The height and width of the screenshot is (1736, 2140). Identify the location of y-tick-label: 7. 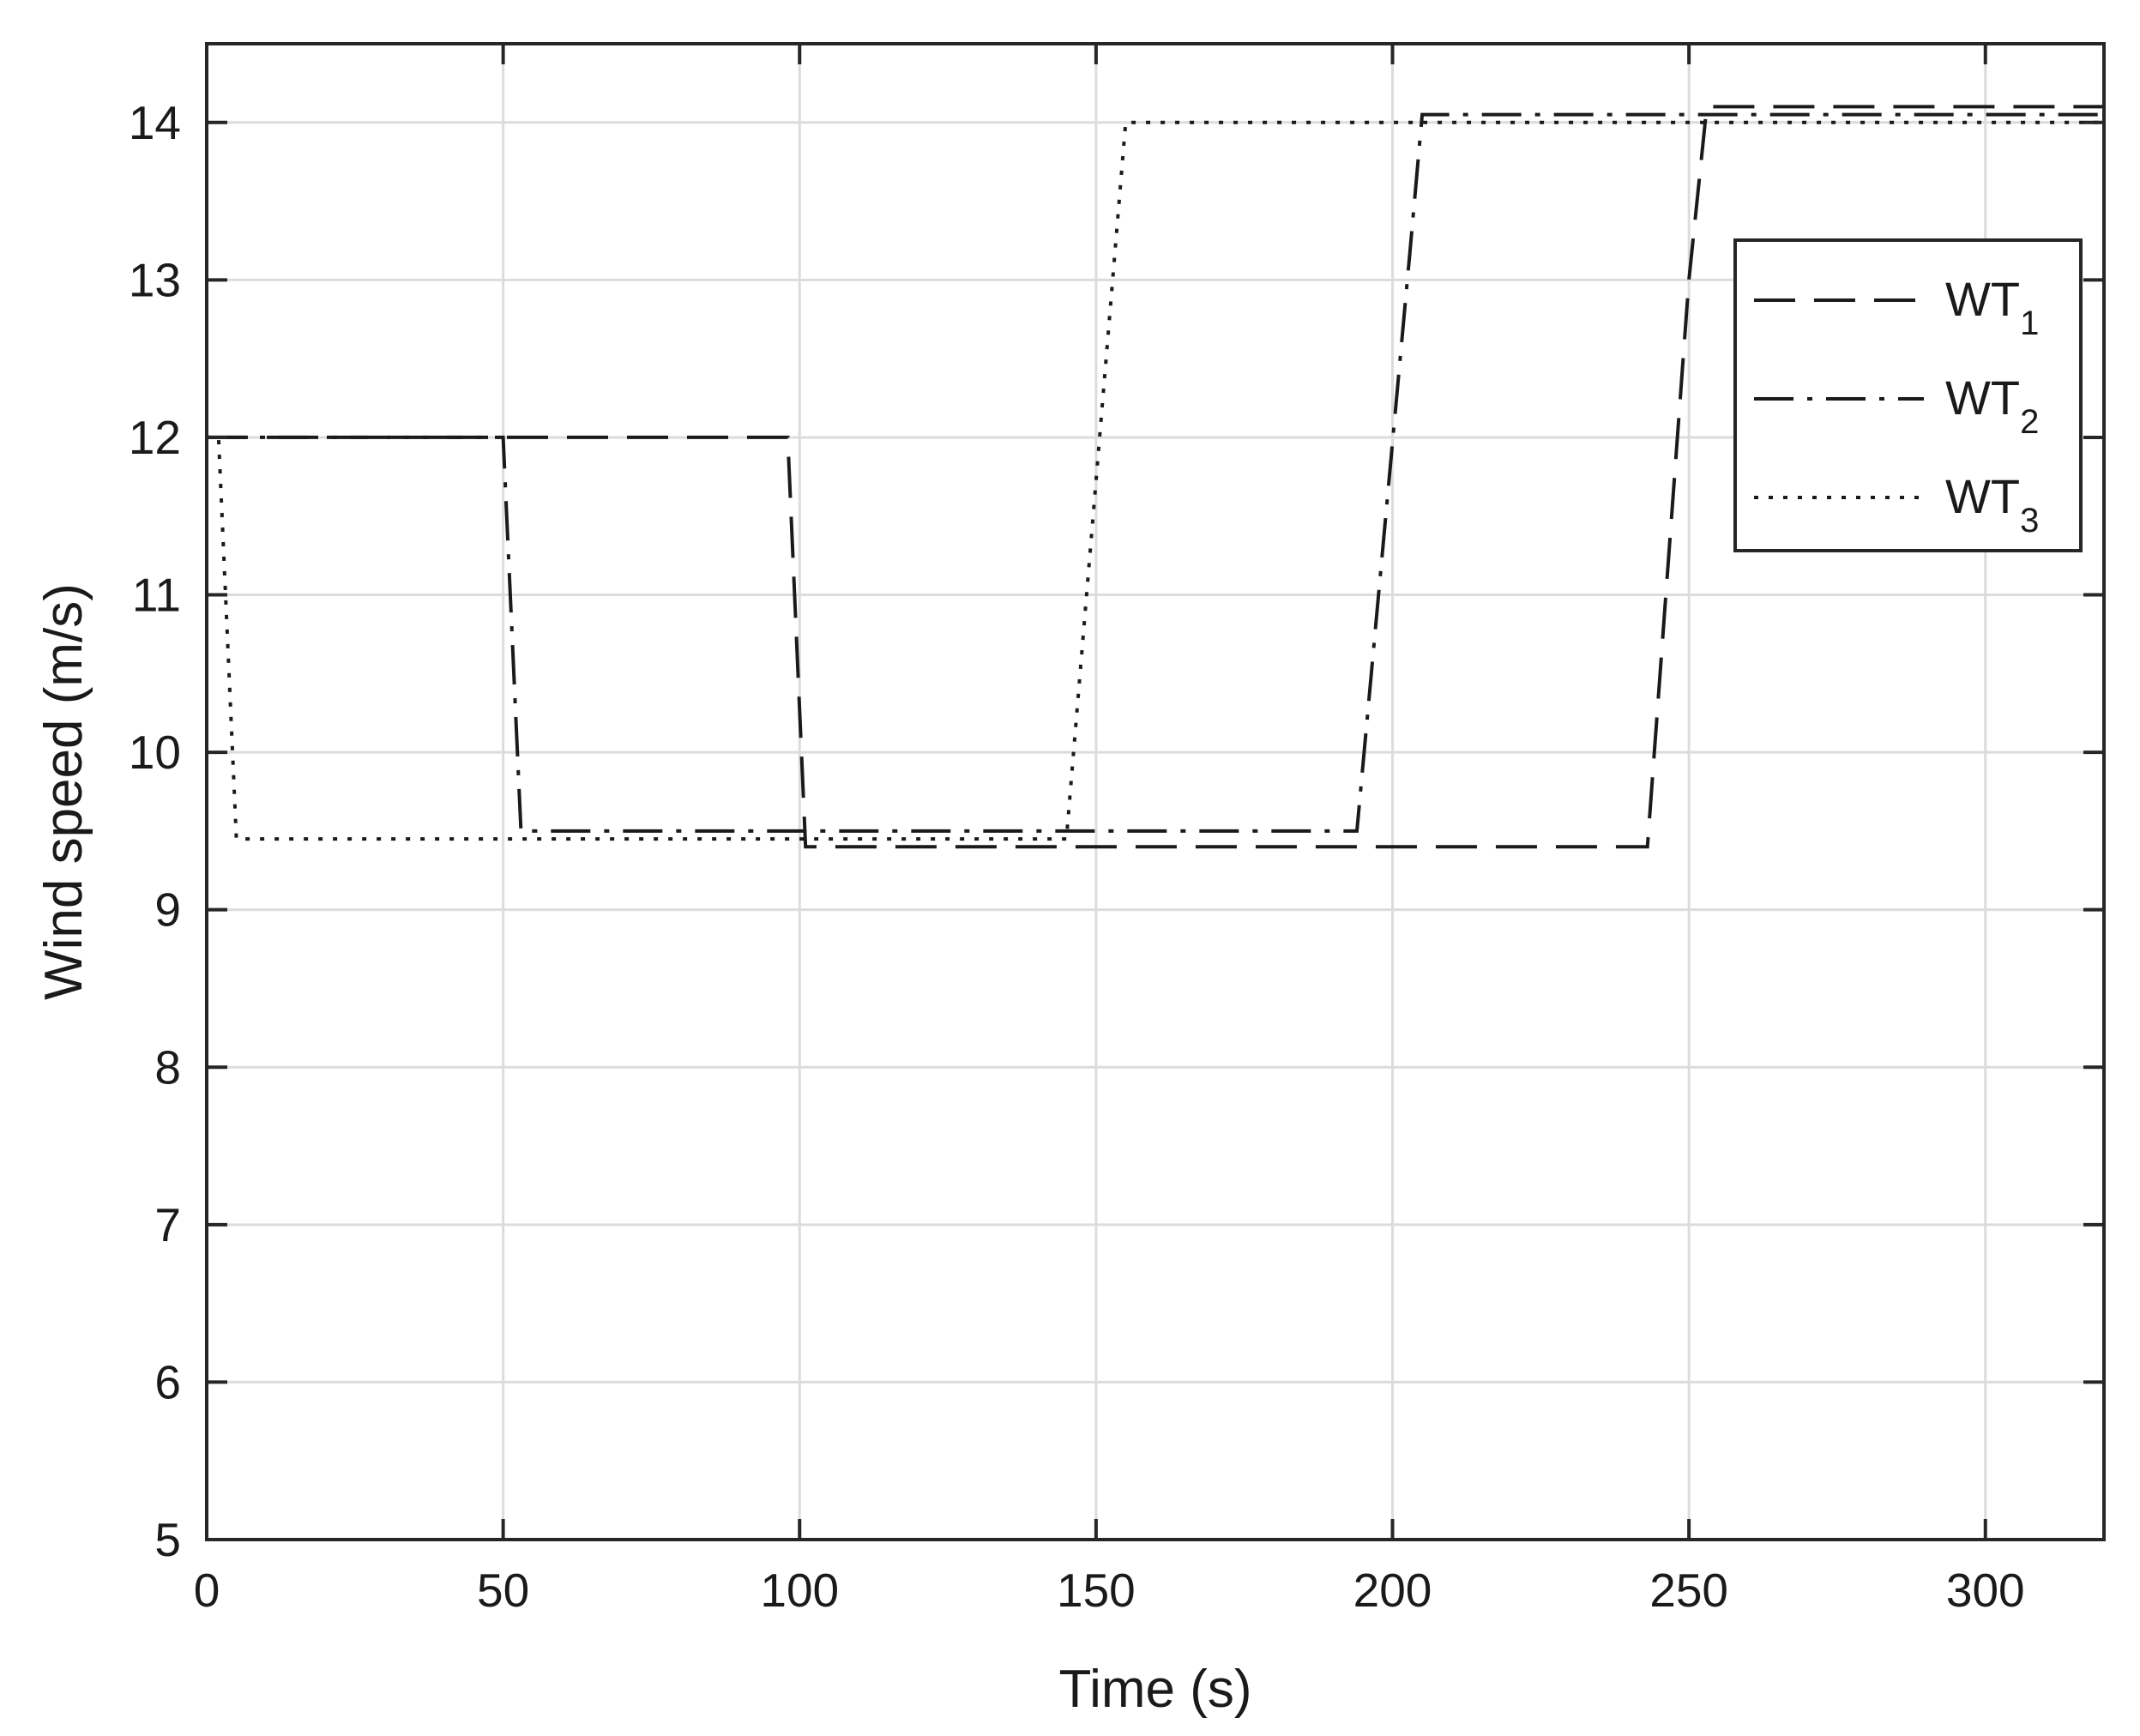
(167, 1224).